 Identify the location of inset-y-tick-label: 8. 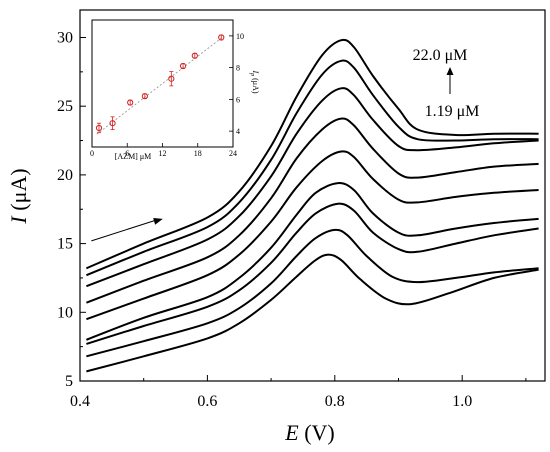
(238, 68).